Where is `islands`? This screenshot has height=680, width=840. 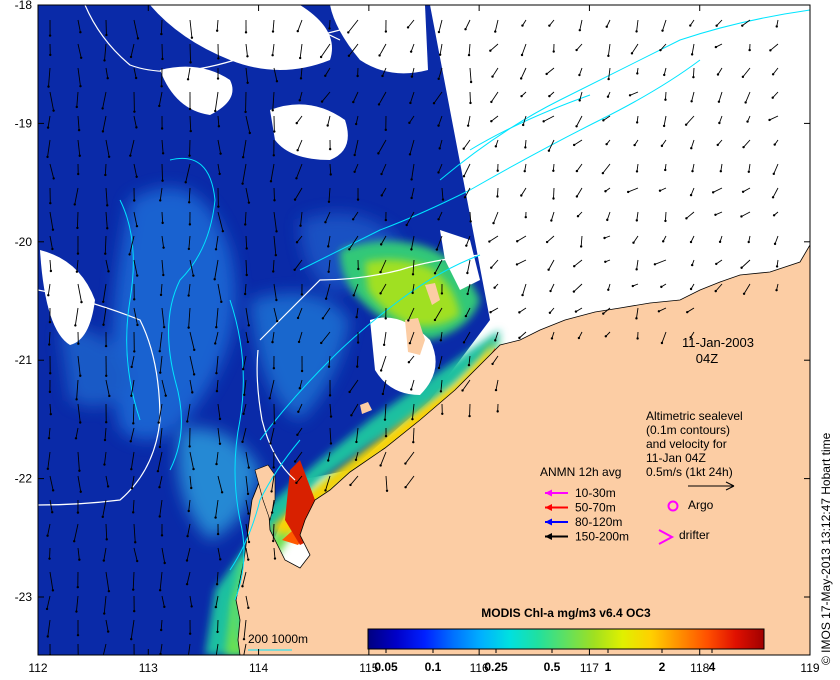 islands is located at coordinates (400, 348).